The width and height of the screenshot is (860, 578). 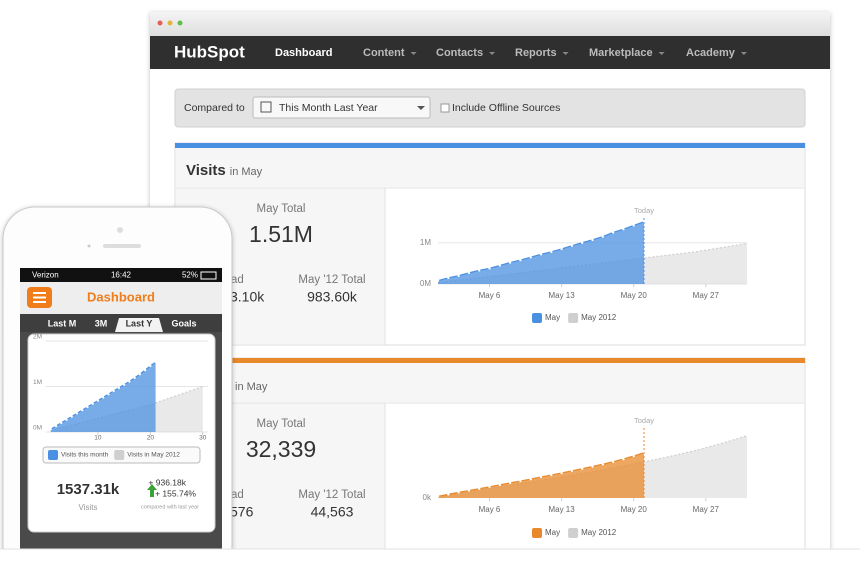 I want to click on y-tick-label: 0k, so click(x=427, y=497).